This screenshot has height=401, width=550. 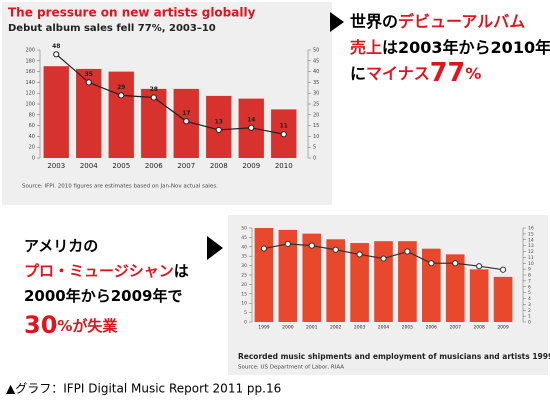 I want to click on x-tick-label: 2002, so click(x=336, y=328).